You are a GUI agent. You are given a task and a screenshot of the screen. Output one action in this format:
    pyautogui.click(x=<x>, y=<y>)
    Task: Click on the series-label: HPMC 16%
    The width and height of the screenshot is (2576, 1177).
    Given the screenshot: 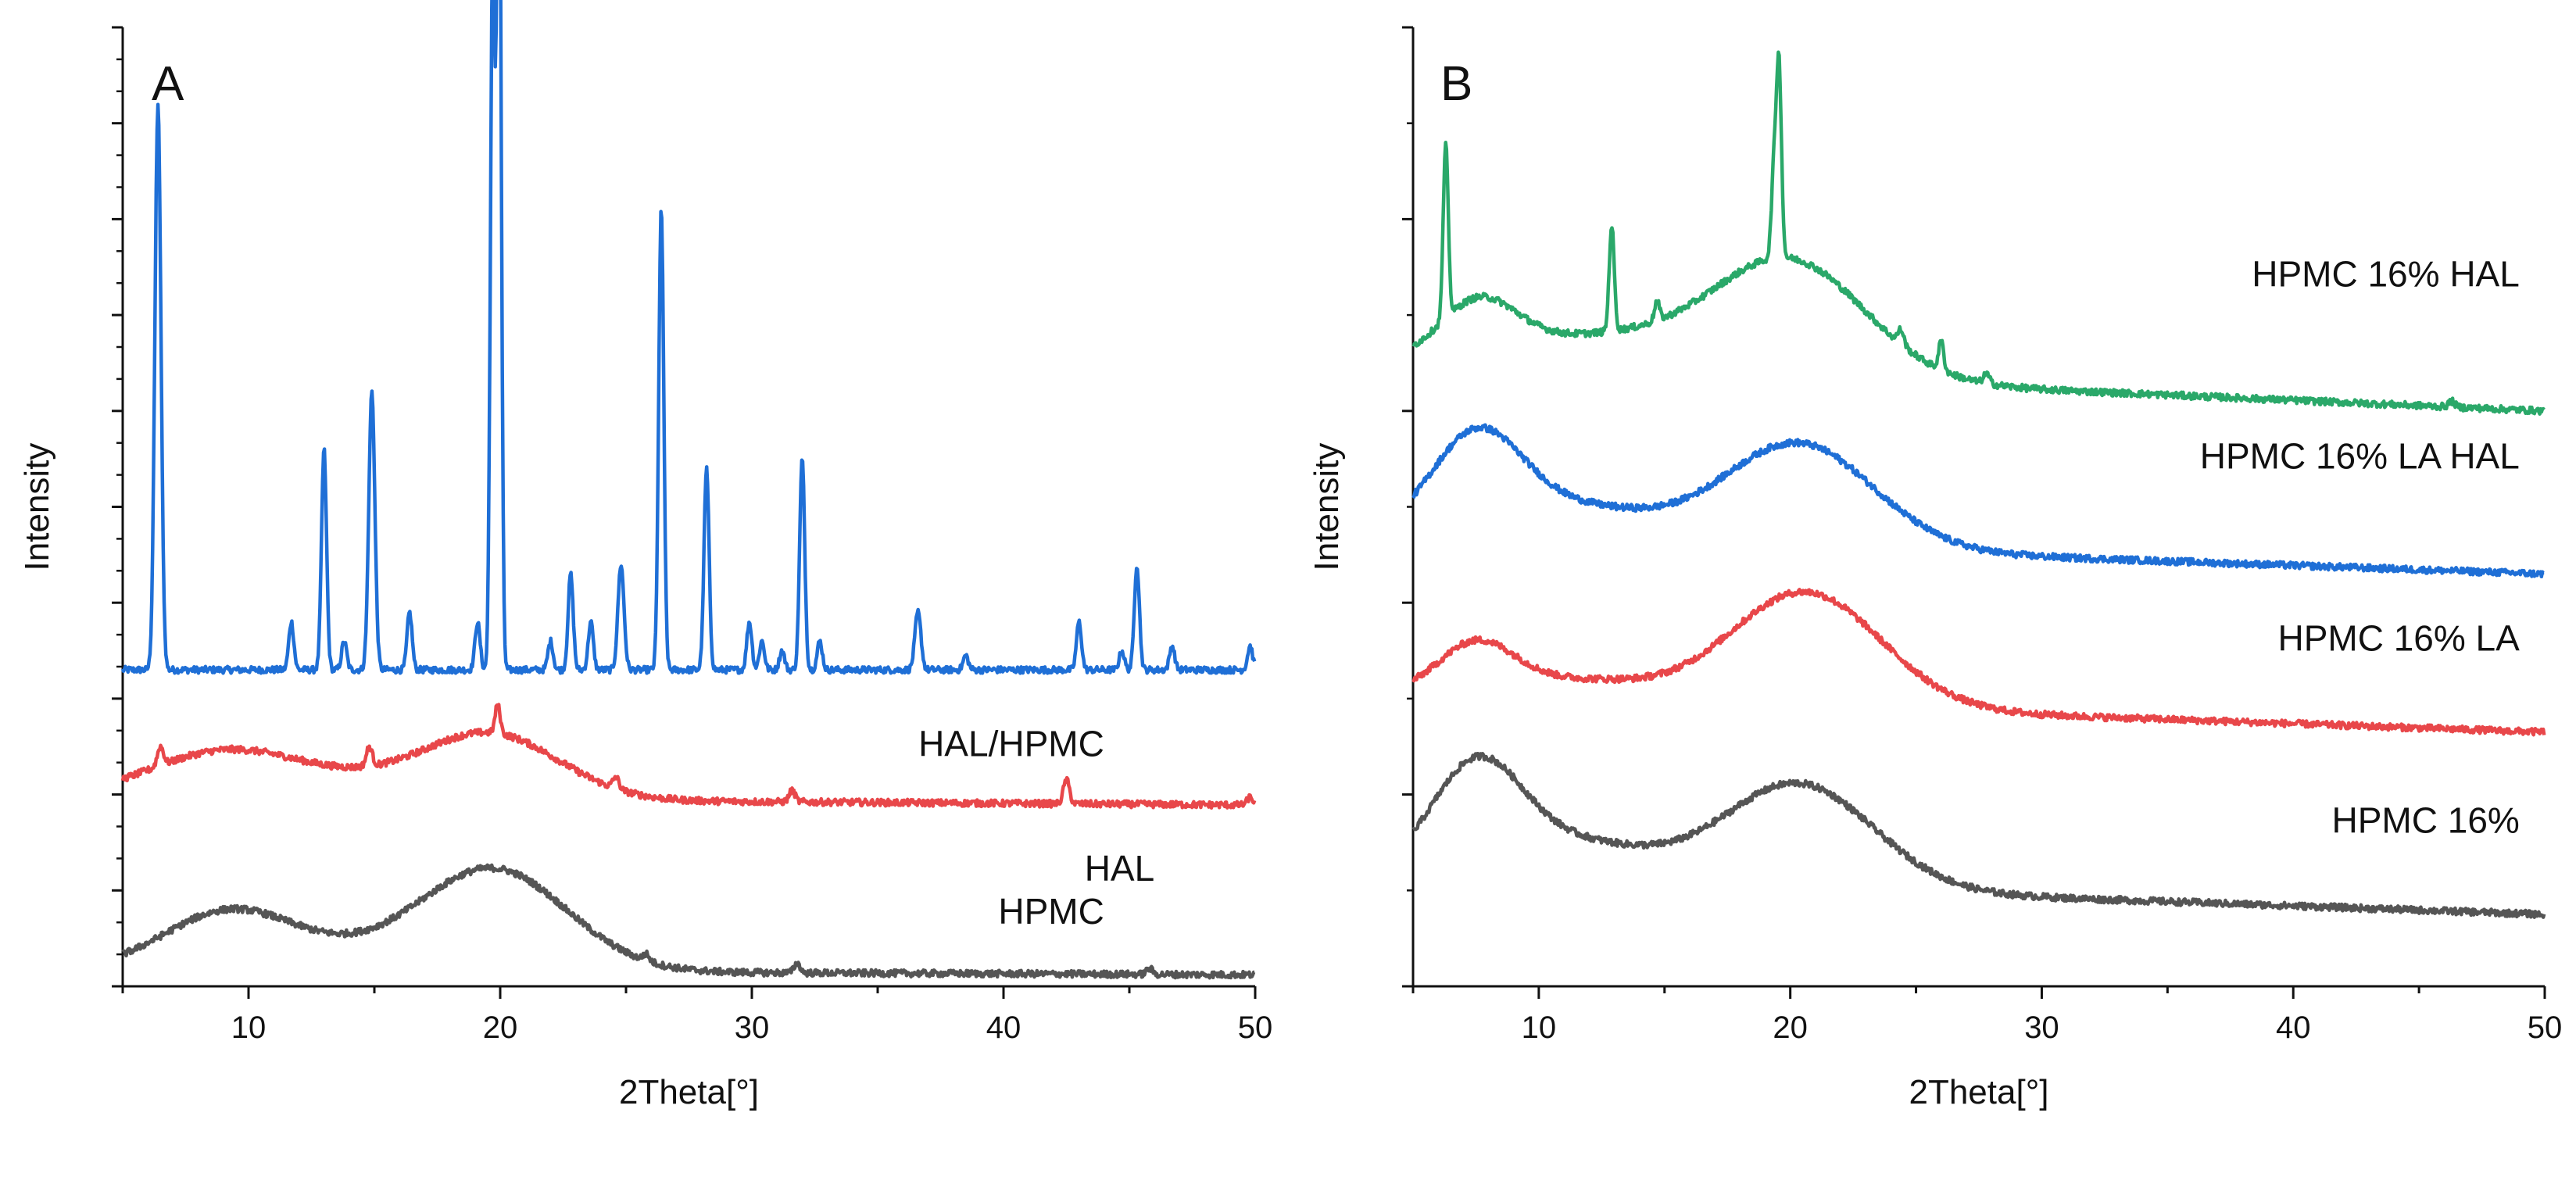 What is the action you would take?
    pyautogui.click(x=2426, y=820)
    